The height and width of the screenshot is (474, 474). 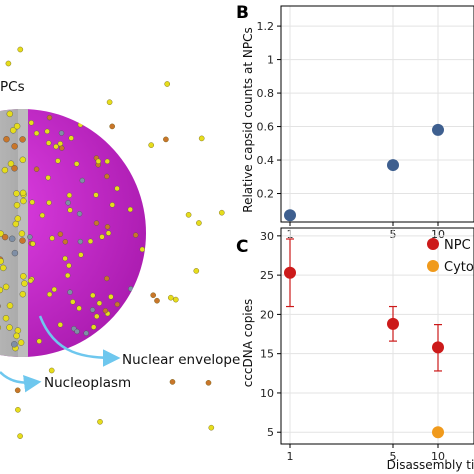 What do you see at coordinates (270, 432) in the screenshot?
I see `y-tick-label: 5` at bounding box center [270, 432].